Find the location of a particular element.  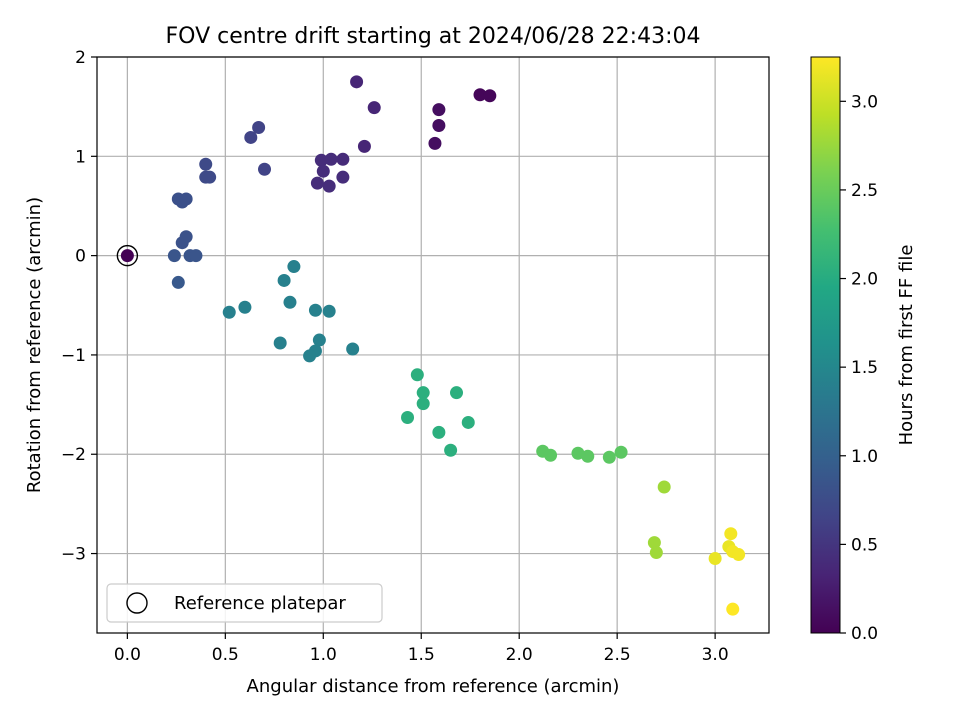

y-axis-ticks: 2 1 0 −1 −2 −3 is located at coordinates (79, 306).